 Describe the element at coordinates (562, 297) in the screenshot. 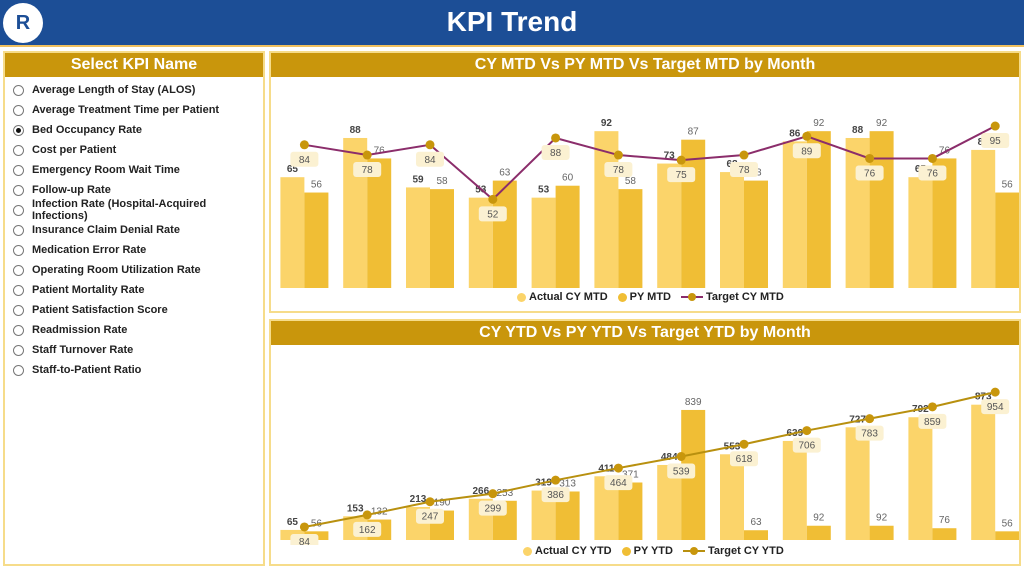

I see `legend-actual: Actual CY MTD` at that location.